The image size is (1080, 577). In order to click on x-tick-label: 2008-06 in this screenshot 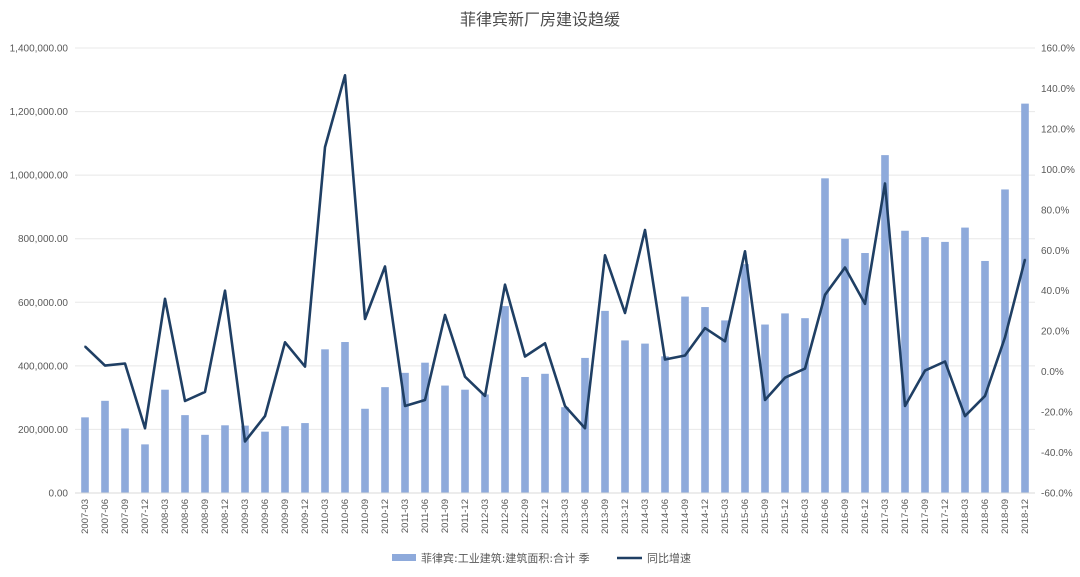, I will do `click(185, 516)`.